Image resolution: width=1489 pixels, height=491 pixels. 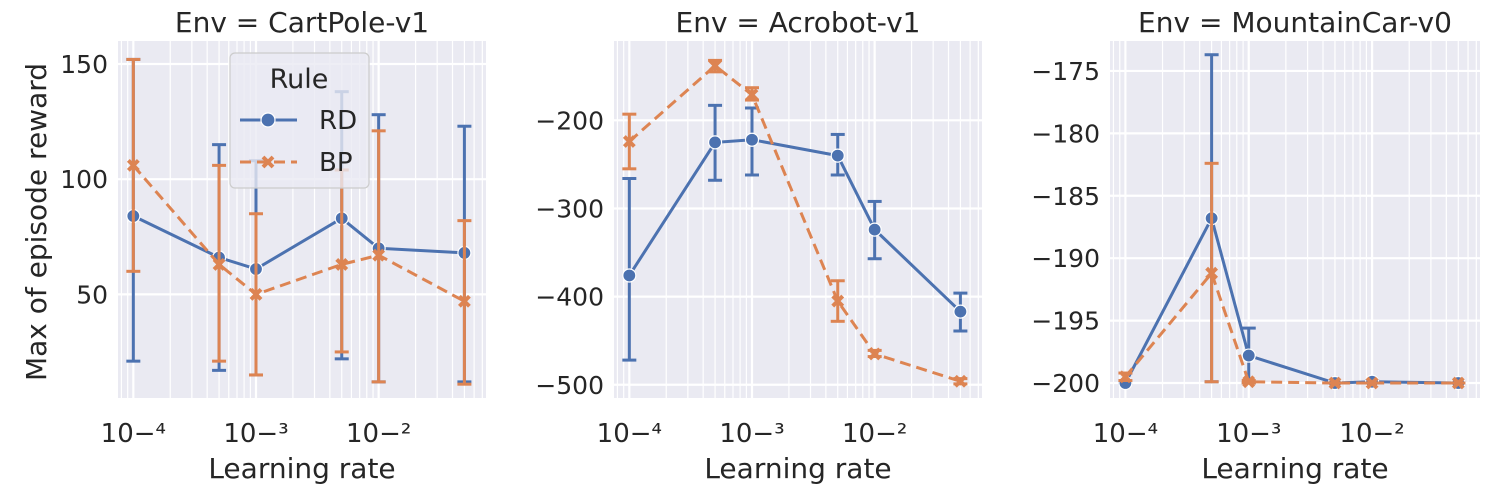 What do you see at coordinates (302, 22) in the screenshot?
I see `panel-title: Env = CartPole-v1` at bounding box center [302, 22].